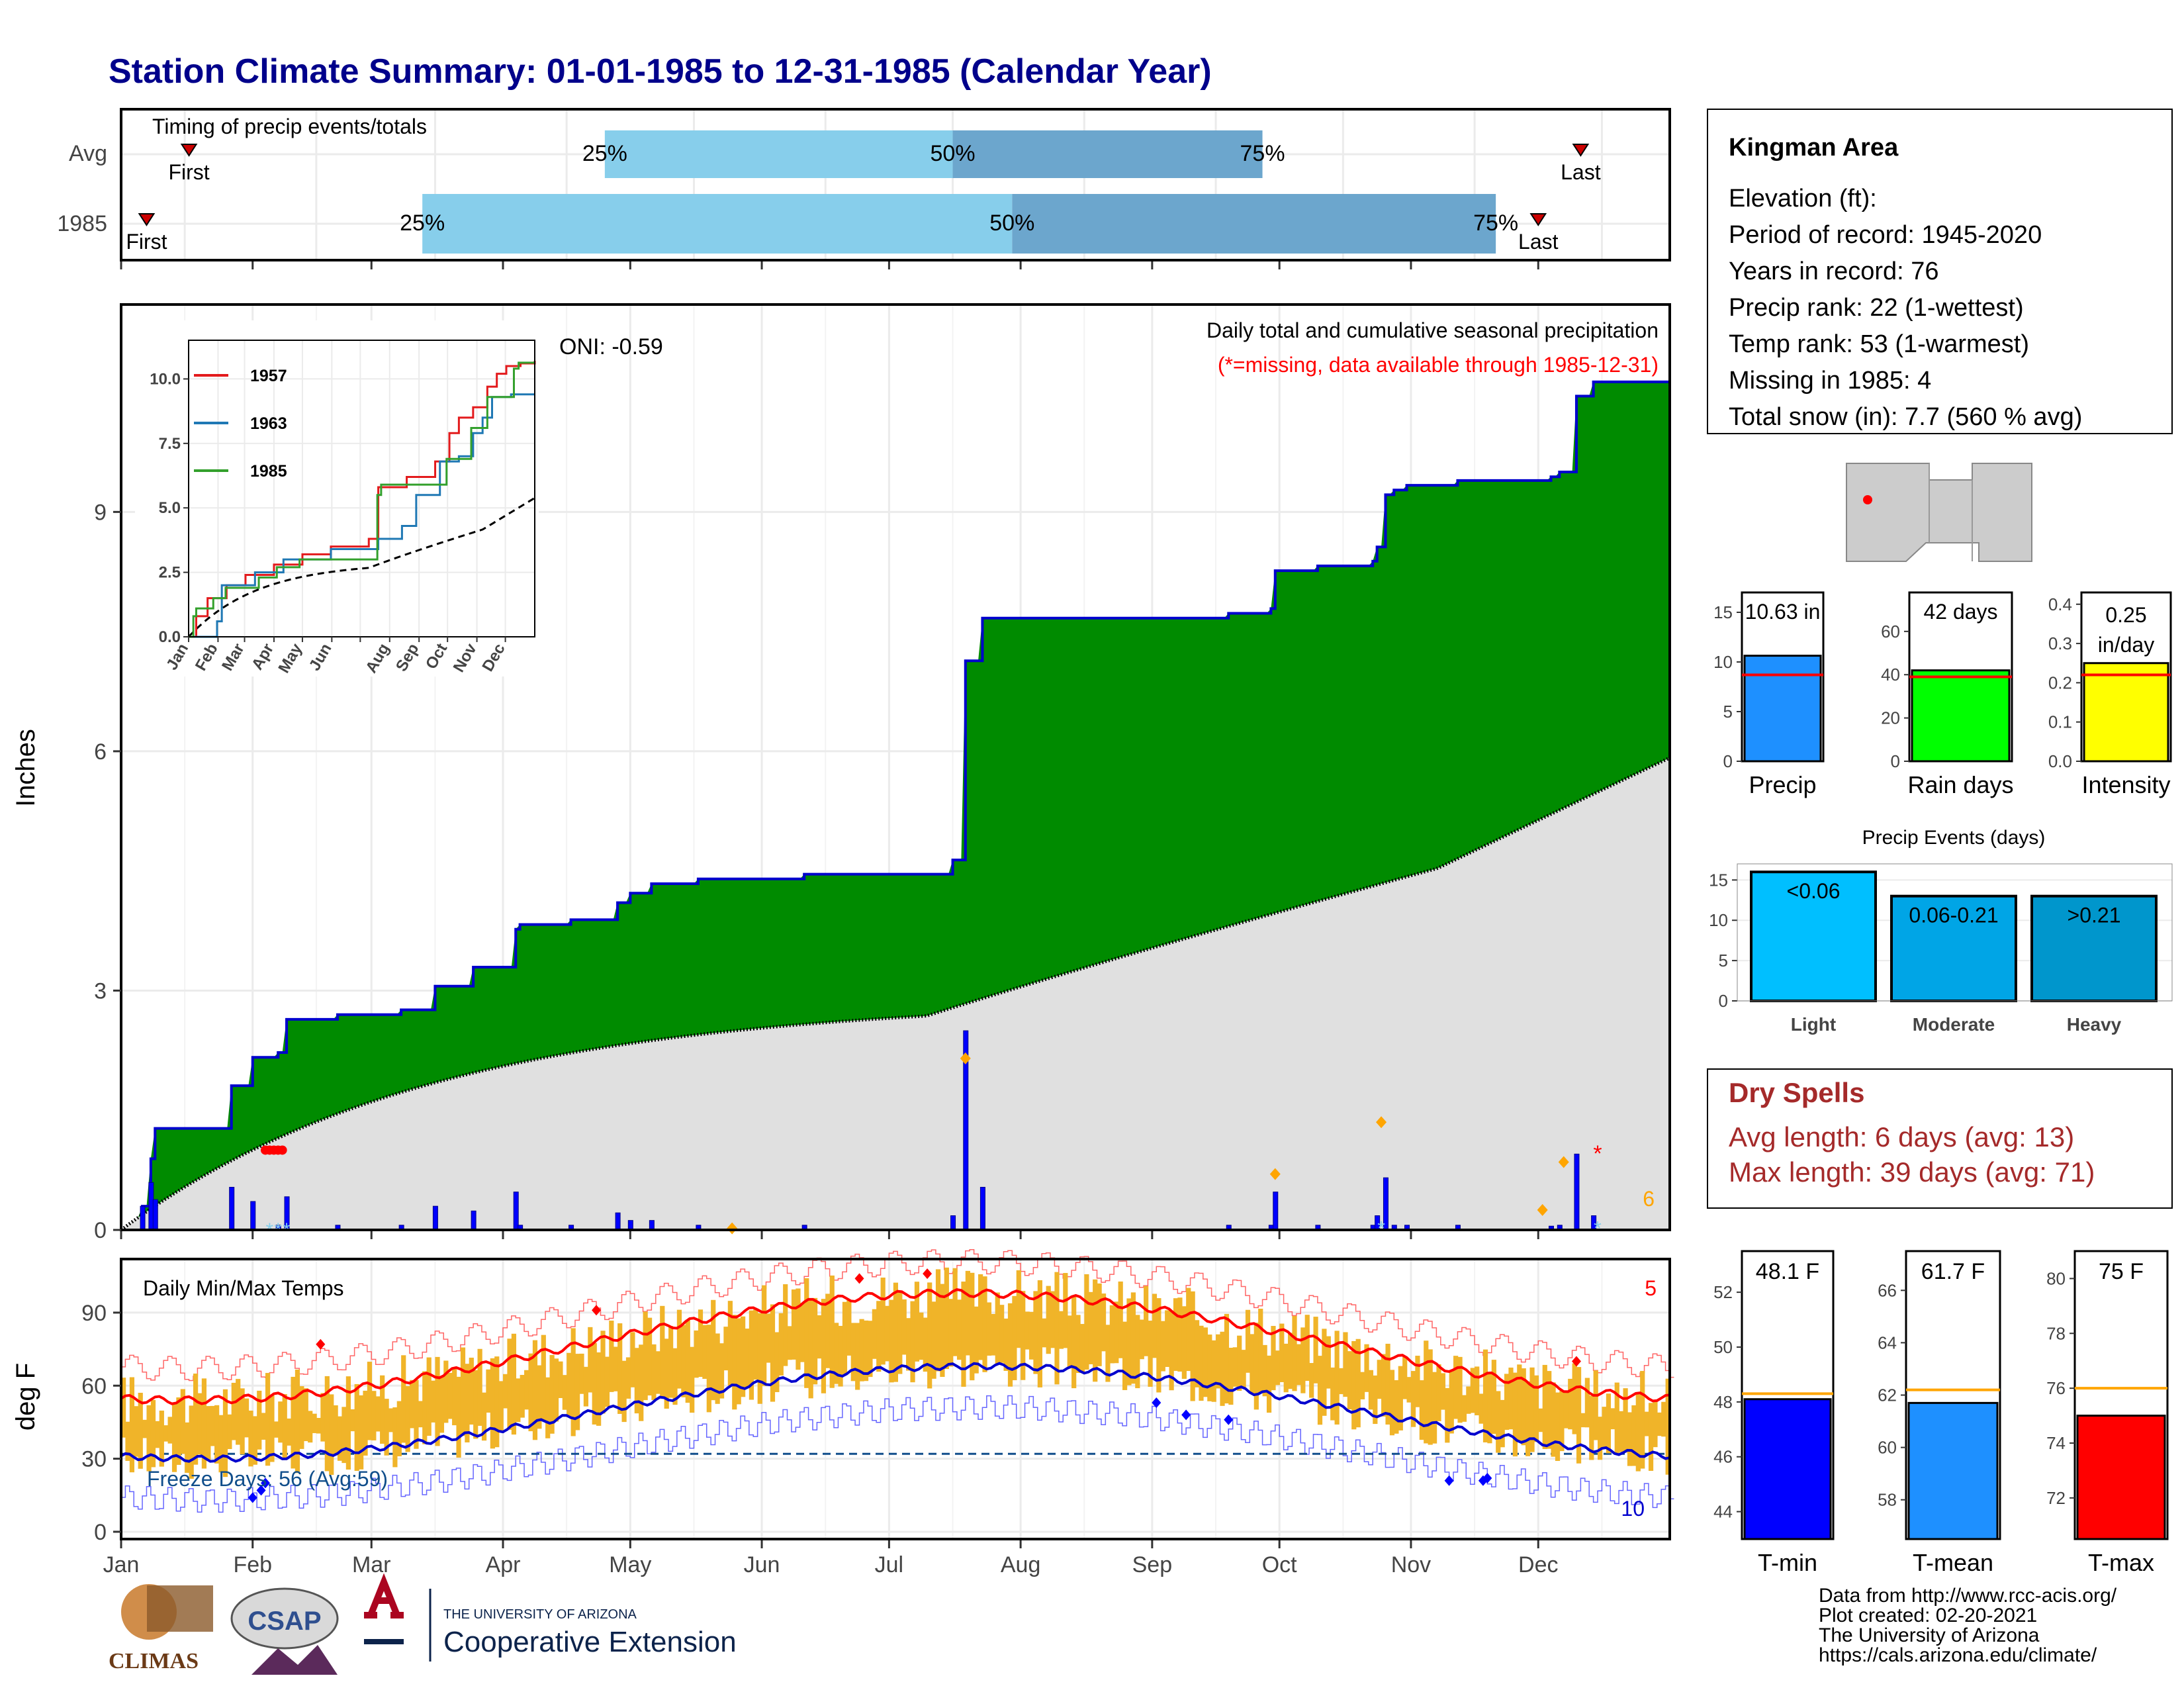  I want to click on inset-y-axis: 0.0 2.5 5.0 7.5 10.0, so click(170, 508).